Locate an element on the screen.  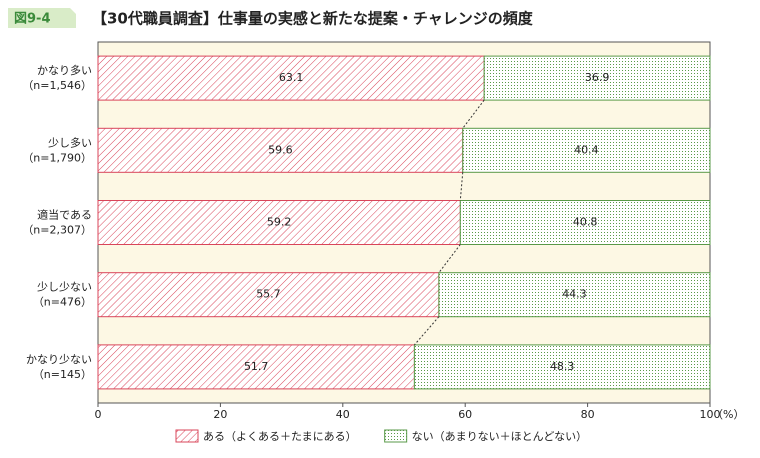
category-label: 適当である is located at coordinates (64, 215).